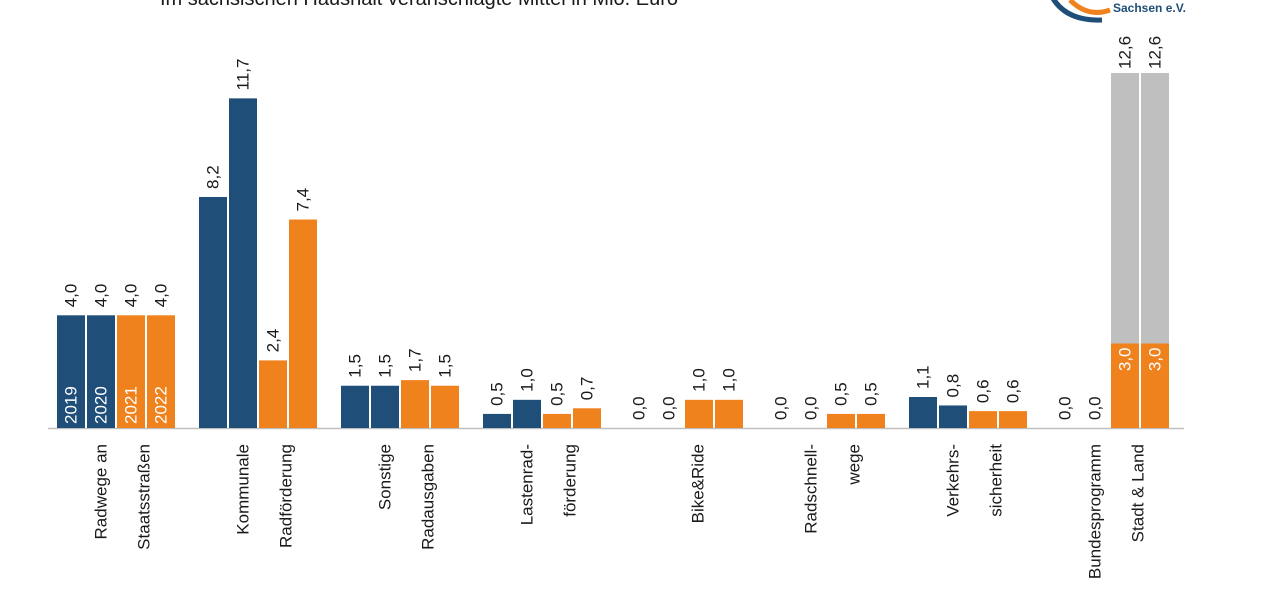 This screenshot has height=600, width=1280. What do you see at coordinates (587, 389) in the screenshot?
I see `value-label: 0,7` at bounding box center [587, 389].